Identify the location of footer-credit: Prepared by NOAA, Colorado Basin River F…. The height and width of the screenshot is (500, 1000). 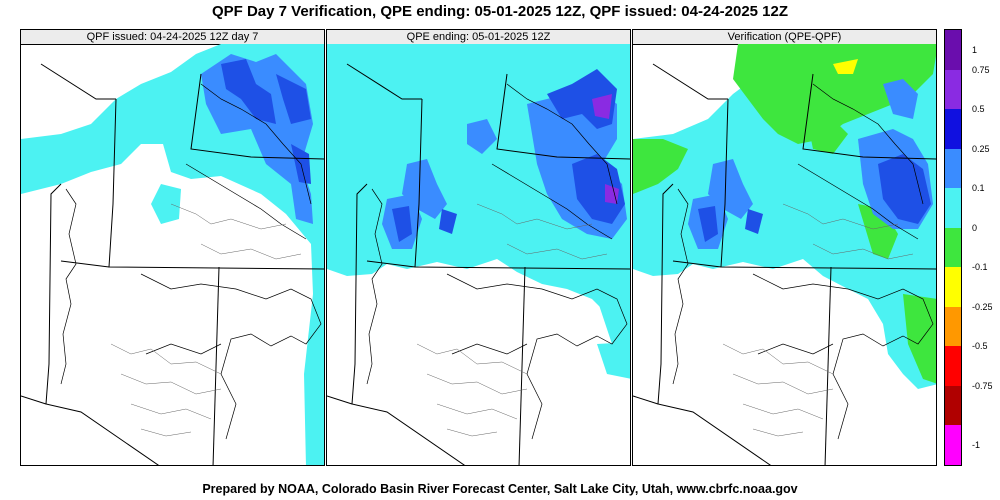
(500, 489).